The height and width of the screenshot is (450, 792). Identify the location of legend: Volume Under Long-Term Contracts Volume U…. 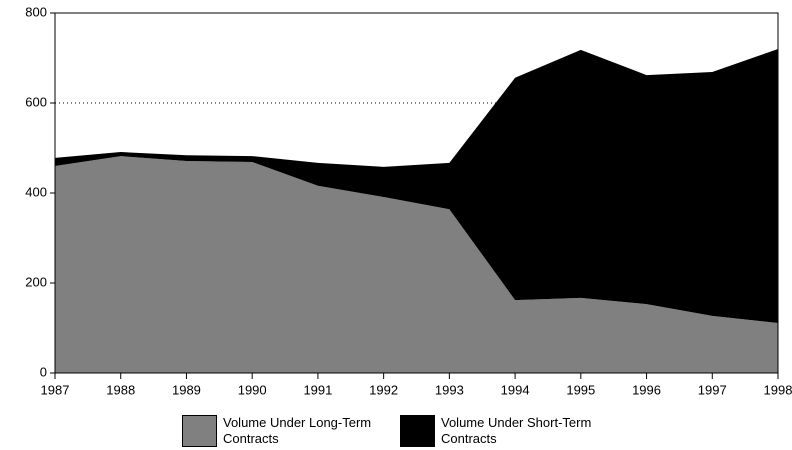
(400, 431).